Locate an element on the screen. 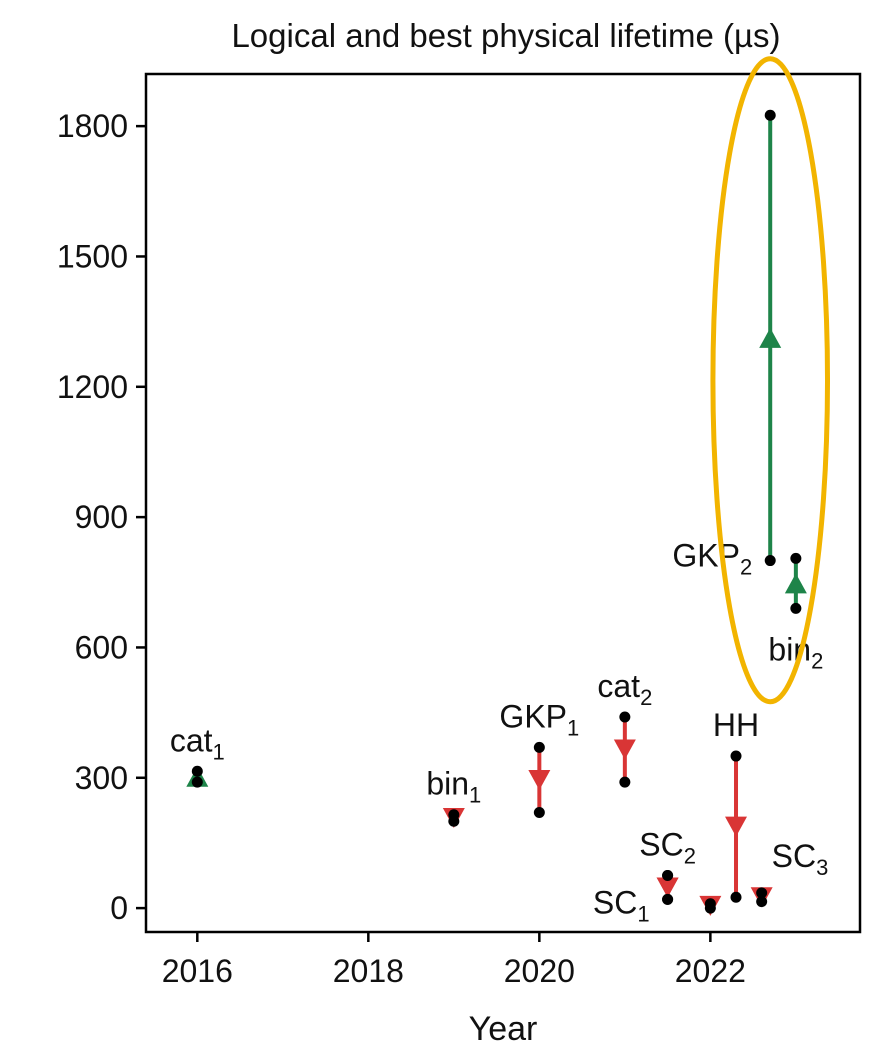 The height and width of the screenshot is (1047, 874). y-tick-label: 900 is located at coordinates (101, 517).